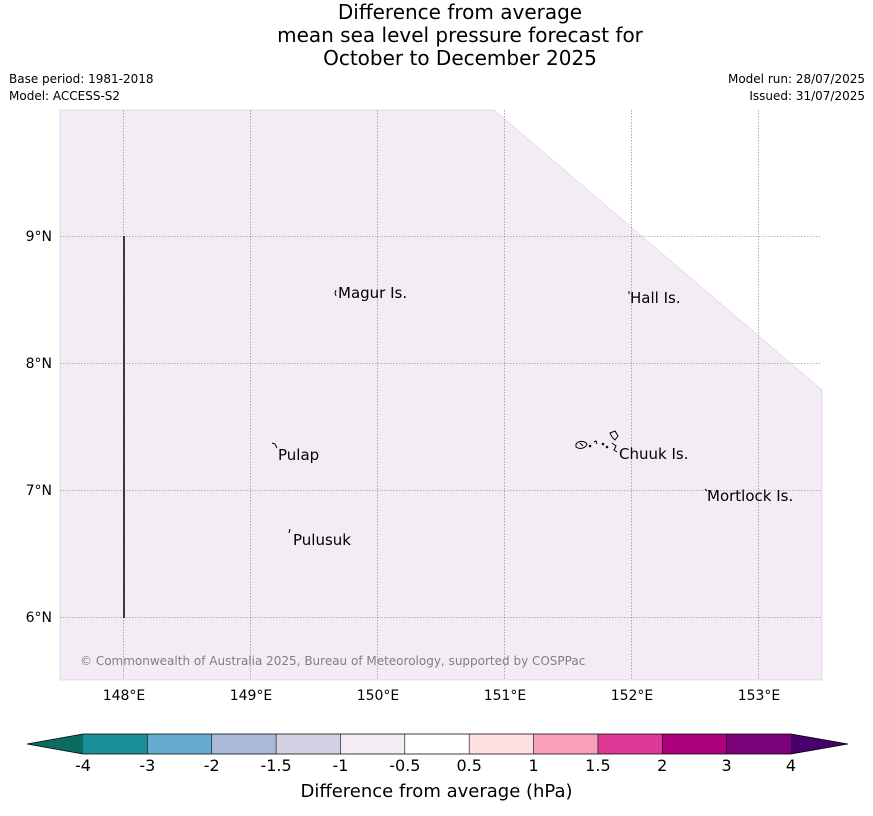  Describe the element at coordinates (505, 696) in the screenshot. I see `lon-label: 151°E` at that location.